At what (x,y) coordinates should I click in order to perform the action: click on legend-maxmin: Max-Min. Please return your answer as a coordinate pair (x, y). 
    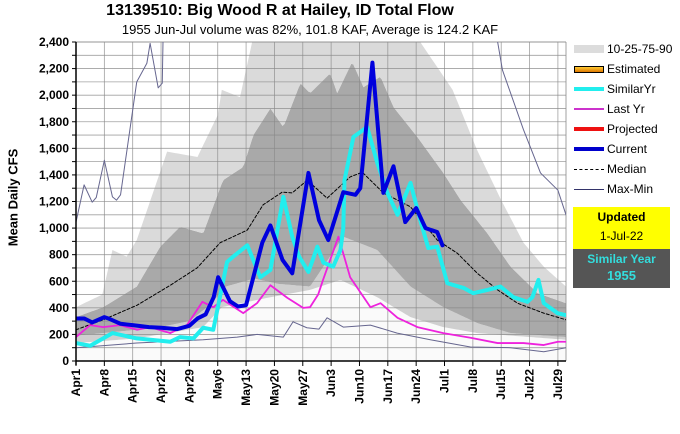
    Looking at the image, I should click on (613, 189).